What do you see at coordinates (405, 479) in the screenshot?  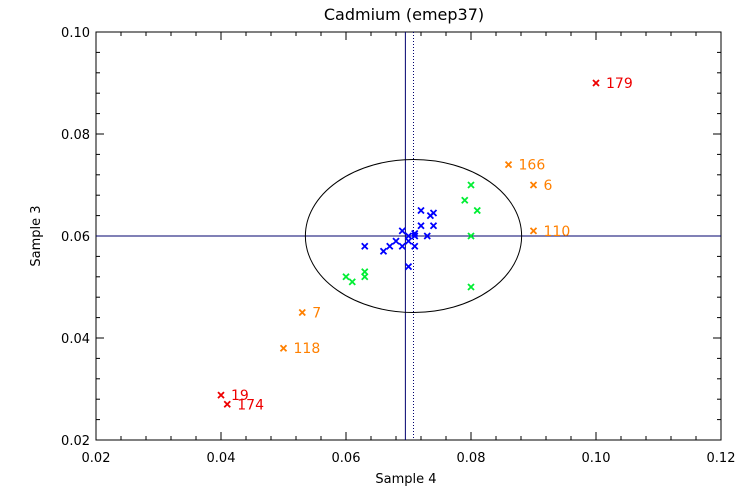 I see `x-axis-label: Sample 4` at bounding box center [405, 479].